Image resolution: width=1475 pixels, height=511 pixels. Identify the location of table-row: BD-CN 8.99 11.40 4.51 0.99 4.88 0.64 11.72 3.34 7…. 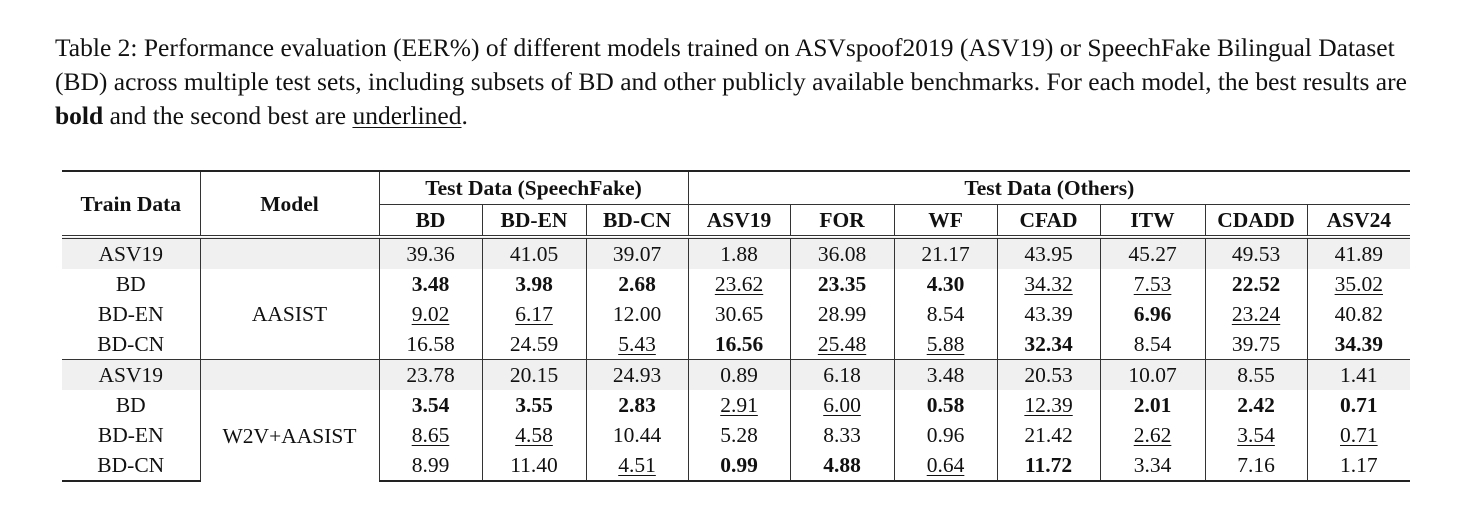
(736, 466).